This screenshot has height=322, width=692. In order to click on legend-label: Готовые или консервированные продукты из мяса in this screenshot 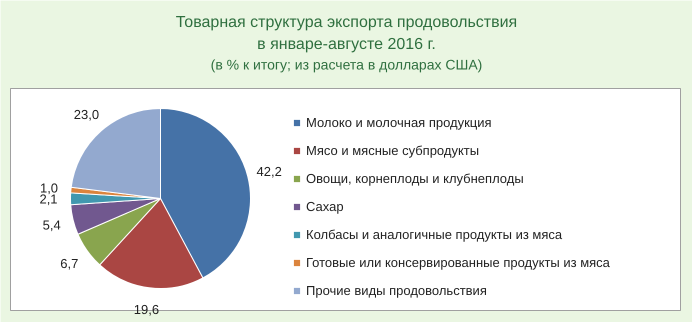, I will do `click(458, 263)`.